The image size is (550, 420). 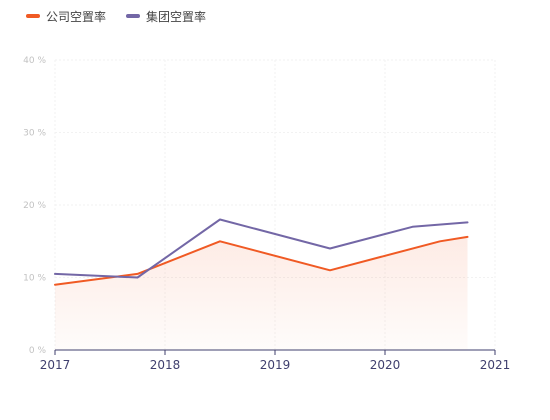 What do you see at coordinates (34, 134) in the screenshot?
I see `y-tick-label: 30 %` at bounding box center [34, 134].